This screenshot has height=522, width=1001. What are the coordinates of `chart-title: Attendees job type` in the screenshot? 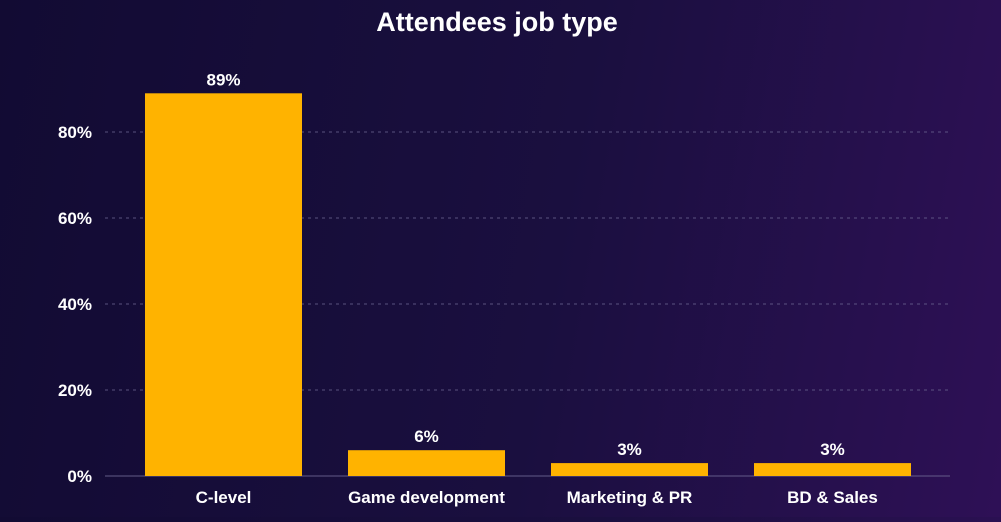 It's located at (497, 22).